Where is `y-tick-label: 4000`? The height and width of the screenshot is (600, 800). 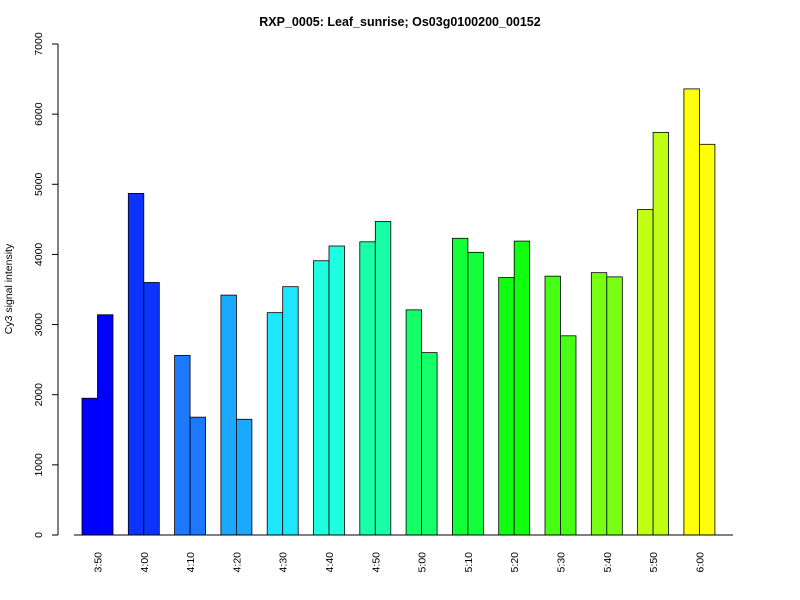 y-tick-label: 4000 is located at coordinates (39, 255).